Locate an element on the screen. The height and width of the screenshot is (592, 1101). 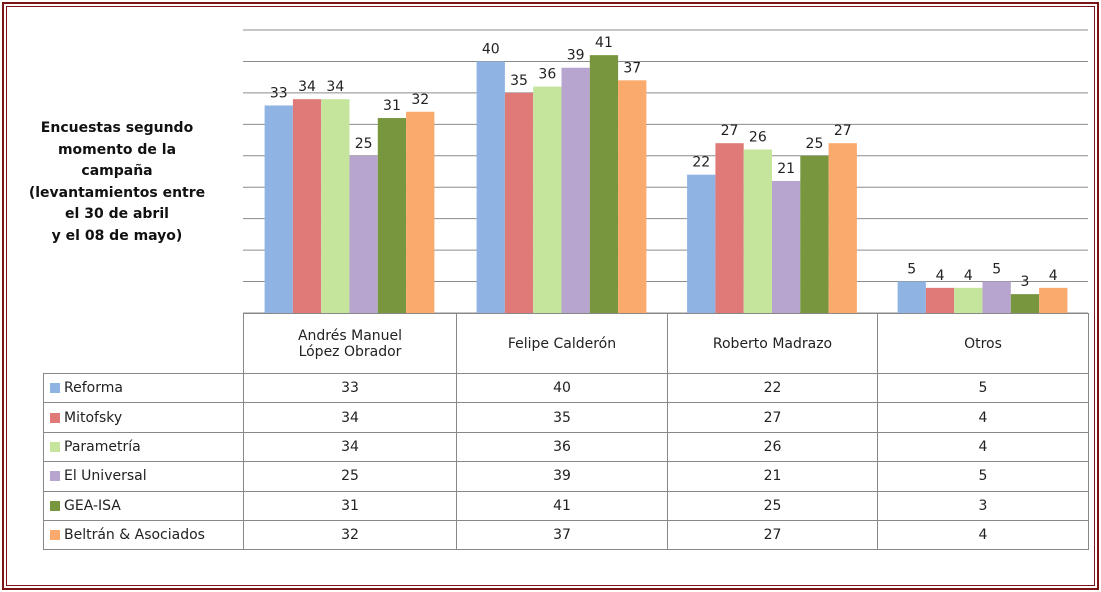
legend-label: Mitofsky is located at coordinates (93, 417).